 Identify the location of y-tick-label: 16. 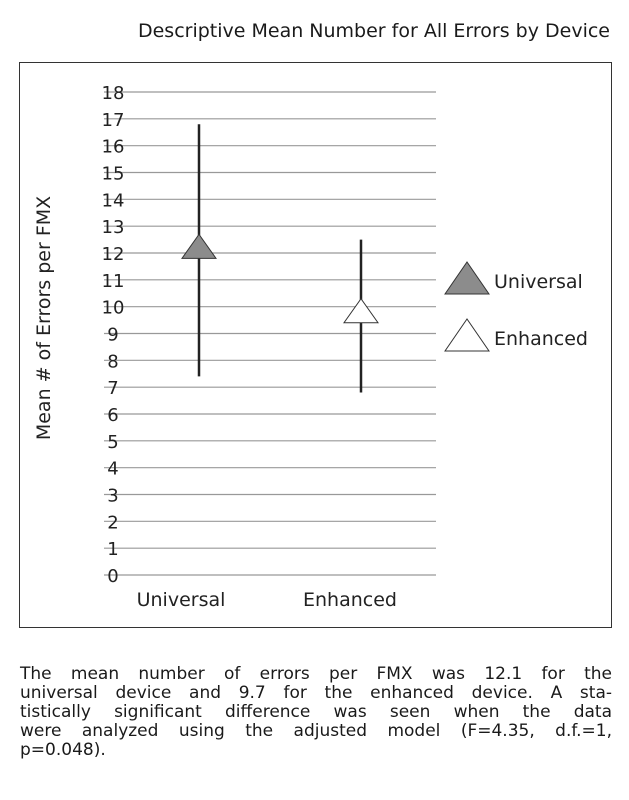
(113, 147).